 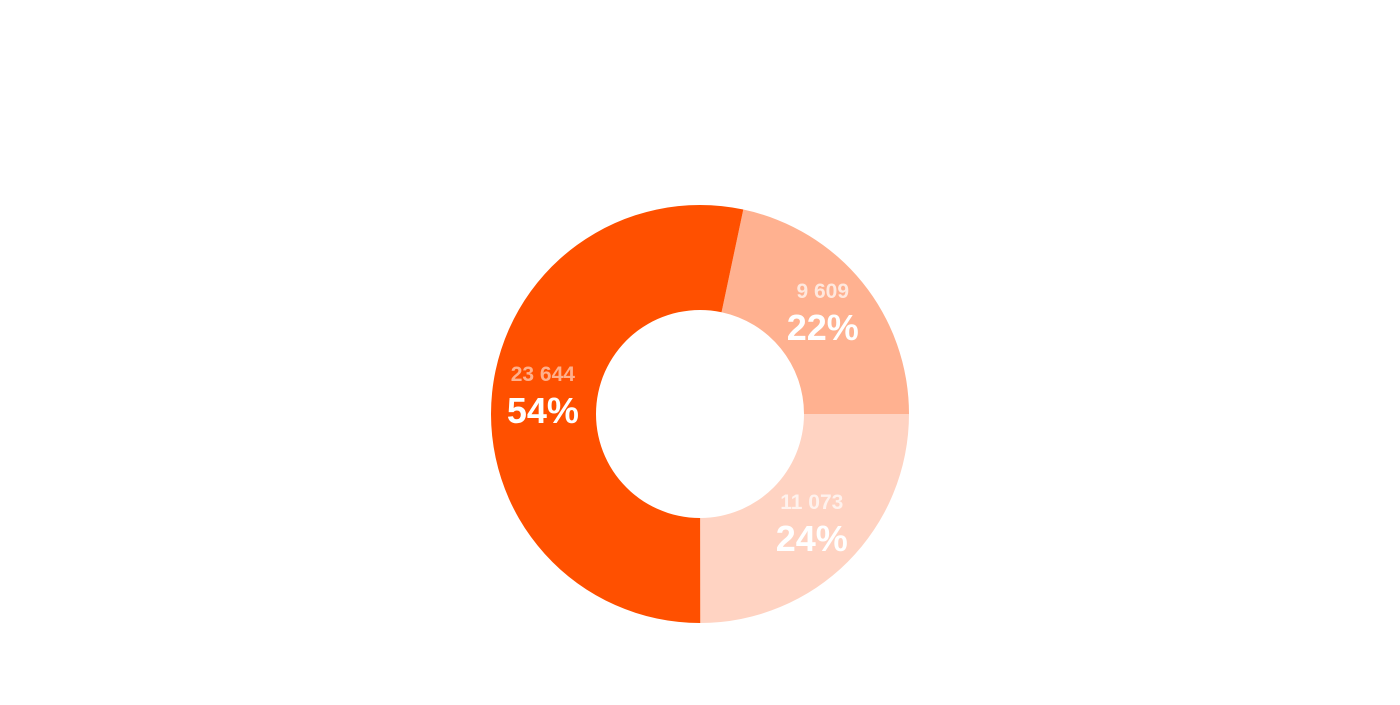 What do you see at coordinates (543, 374) in the screenshot?
I see `value-label: 23 644` at bounding box center [543, 374].